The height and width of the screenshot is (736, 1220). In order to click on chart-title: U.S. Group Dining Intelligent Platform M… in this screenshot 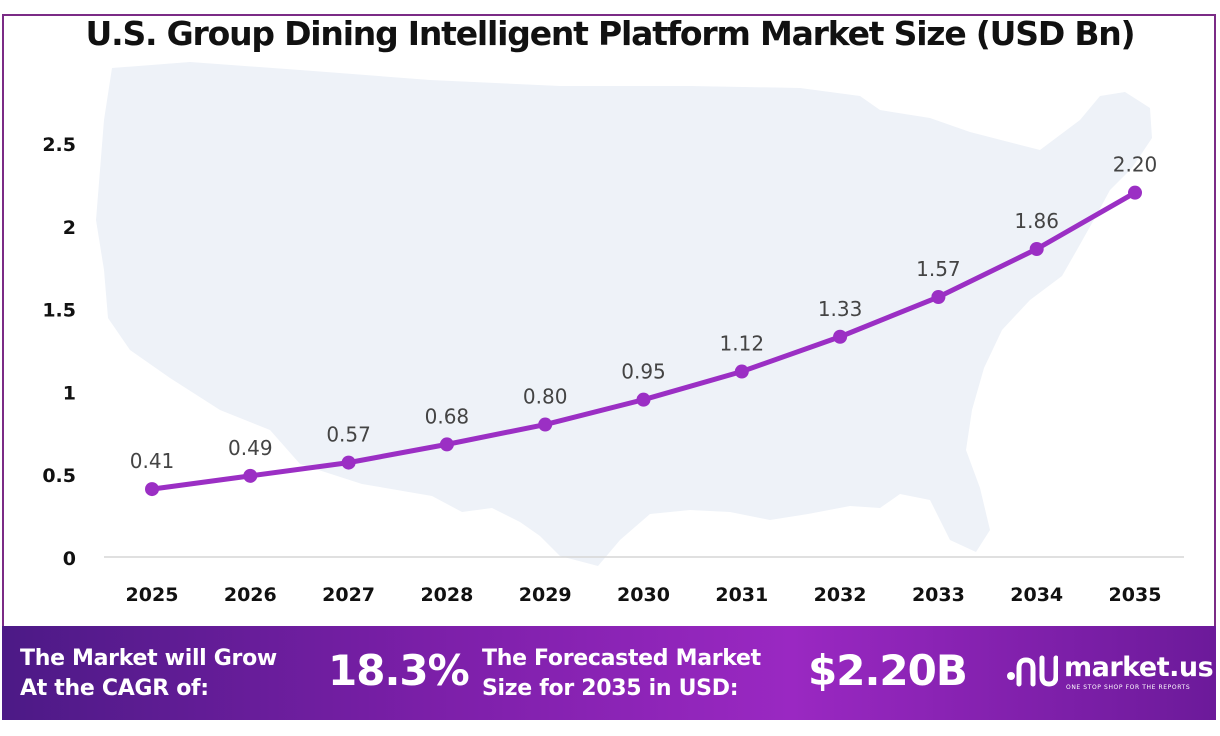, I will do `click(610, 33)`.